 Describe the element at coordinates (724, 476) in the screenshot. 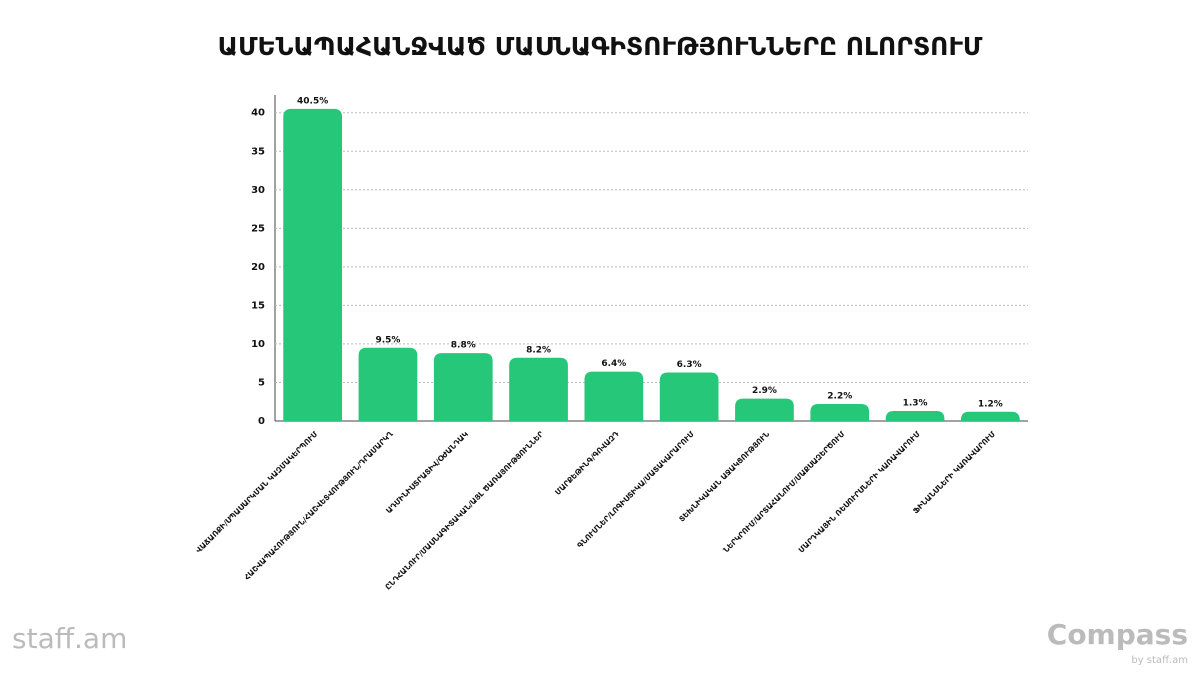

I see `x-tick-label: ՏԵԽՆԻԿԱԿԱՆ ԱՋԱԿՑՈՒԹՅՈՒՆ` at that location.